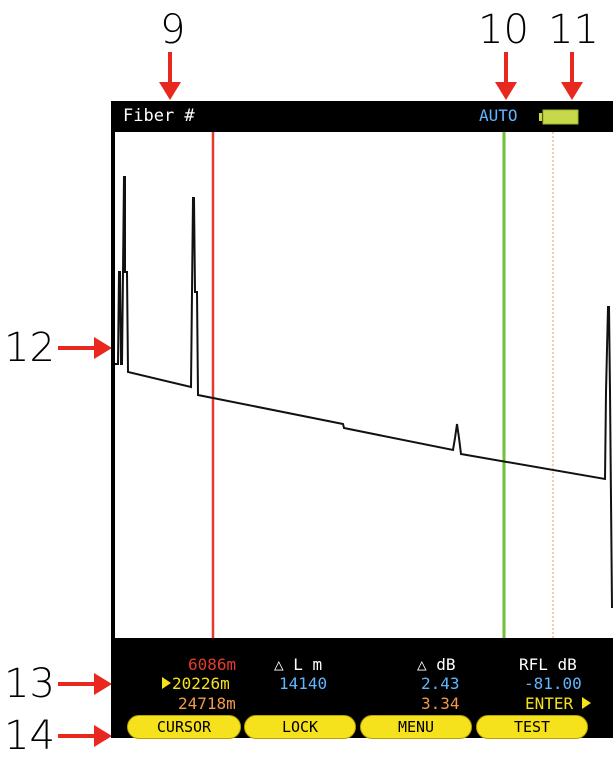  I want to click on delta-db-c-value: 3.34, so click(440, 703).